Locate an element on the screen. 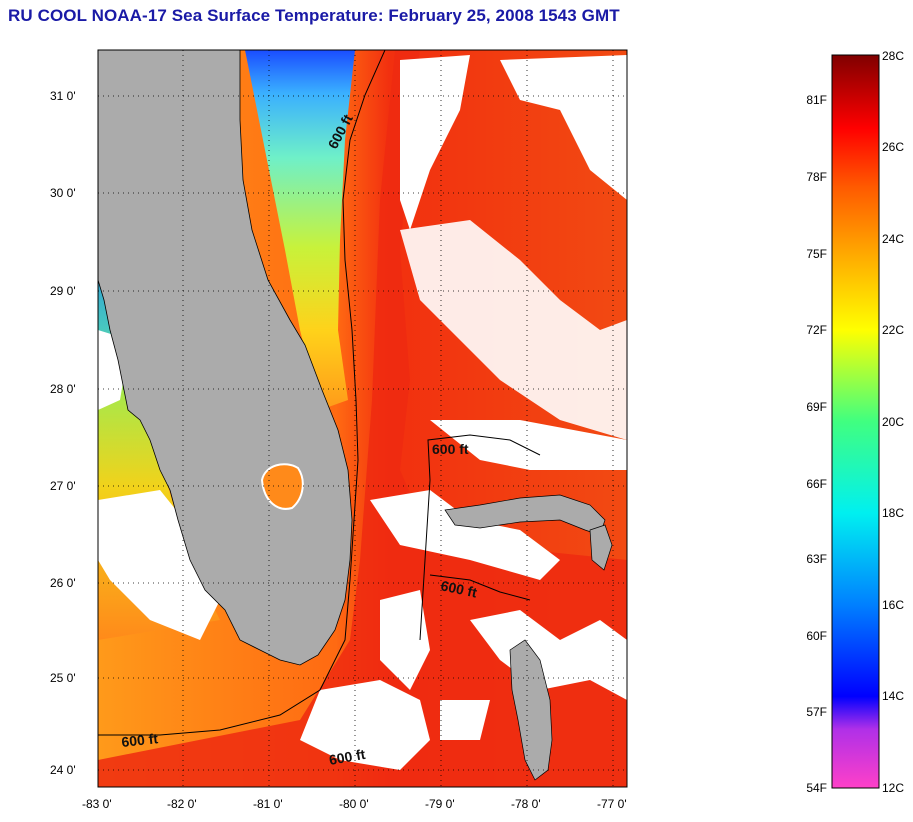  colorbar-f-label: 69F is located at coordinates (816, 407).